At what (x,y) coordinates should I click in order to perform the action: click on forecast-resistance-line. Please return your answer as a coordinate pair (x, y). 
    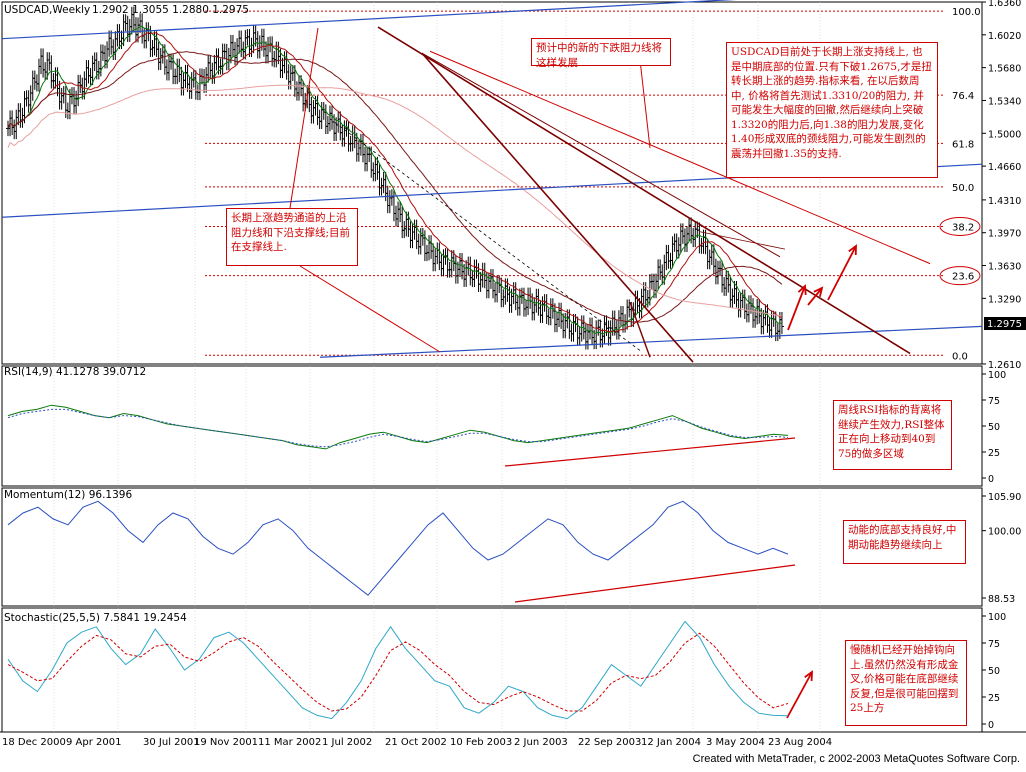
    Looking at the image, I should click on (680, 157).